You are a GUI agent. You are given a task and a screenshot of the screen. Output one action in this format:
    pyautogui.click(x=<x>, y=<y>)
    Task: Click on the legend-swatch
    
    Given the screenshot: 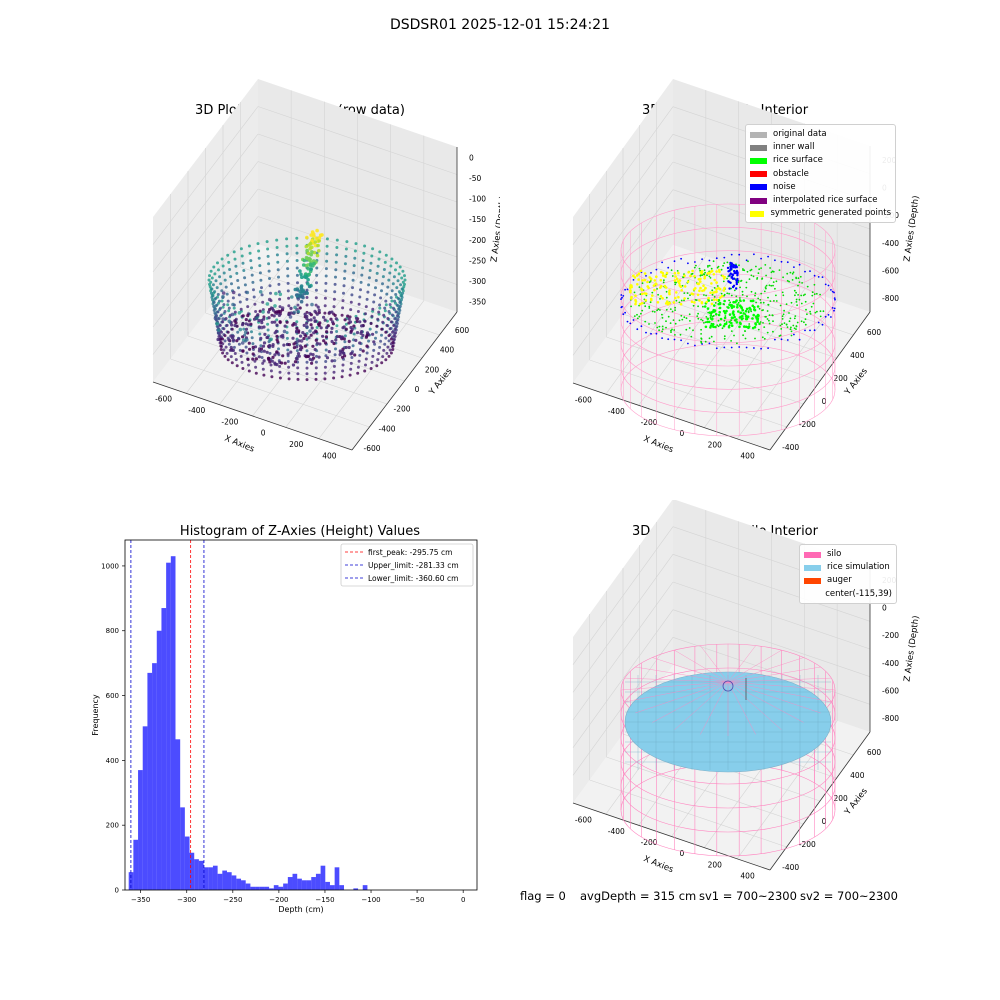 What is the action you would take?
    pyautogui.click(x=812, y=581)
    